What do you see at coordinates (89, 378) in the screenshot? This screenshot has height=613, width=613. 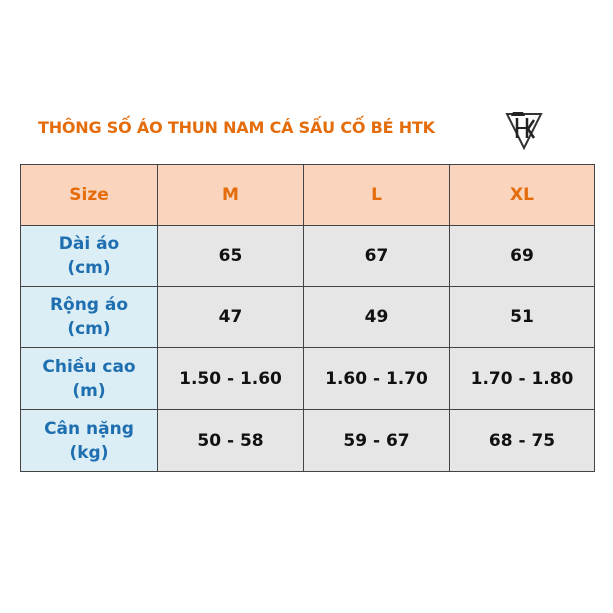 I see `row-label: Chiều cao (m)` at bounding box center [89, 378].